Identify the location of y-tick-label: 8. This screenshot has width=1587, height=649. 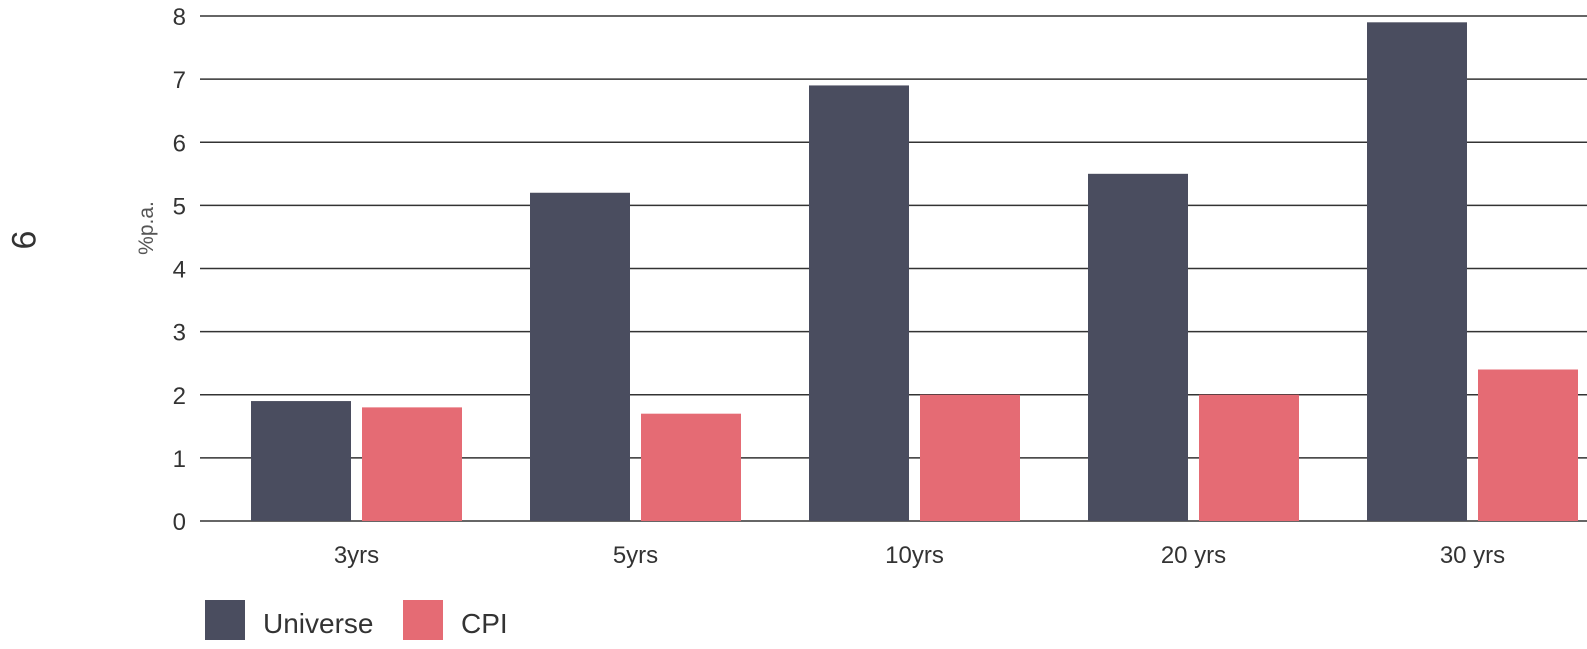
(179, 17).